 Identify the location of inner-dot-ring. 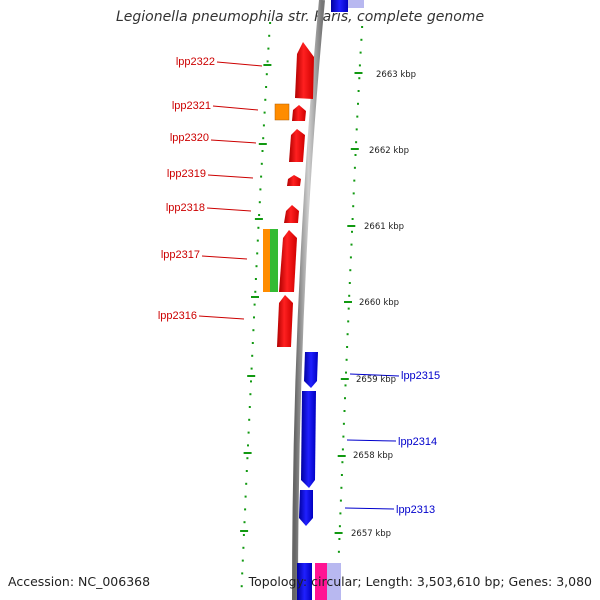
(256, 305).